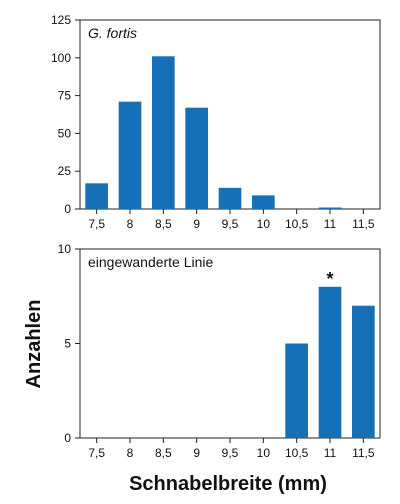 Image resolution: width=400 pixels, height=504 pixels. What do you see at coordinates (151, 262) in the screenshot?
I see `panel-label: eingewanderte Linie` at bounding box center [151, 262].